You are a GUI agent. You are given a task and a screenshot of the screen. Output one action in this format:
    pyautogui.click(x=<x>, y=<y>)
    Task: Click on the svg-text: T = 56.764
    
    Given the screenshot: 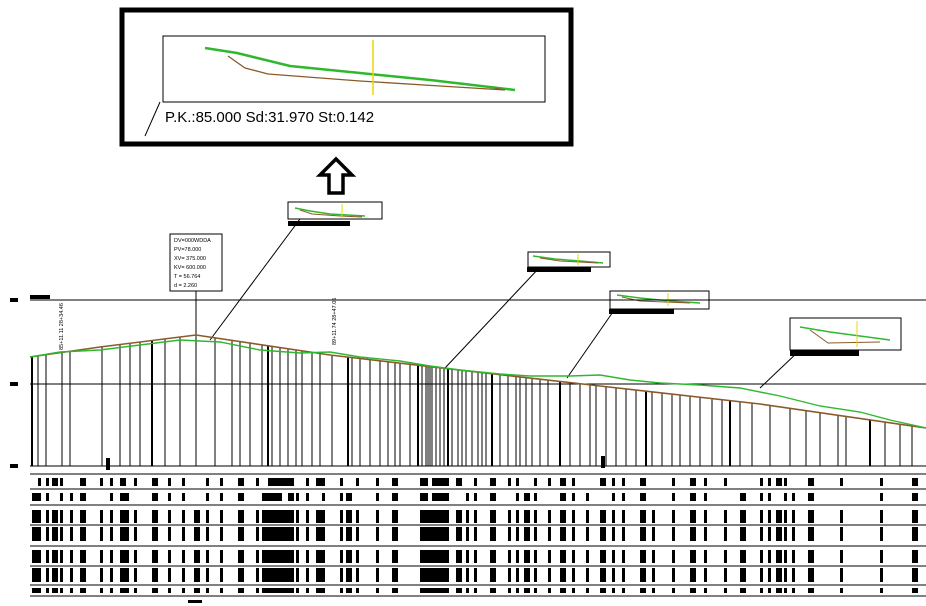 What is the action you would take?
    pyautogui.click(x=187, y=277)
    